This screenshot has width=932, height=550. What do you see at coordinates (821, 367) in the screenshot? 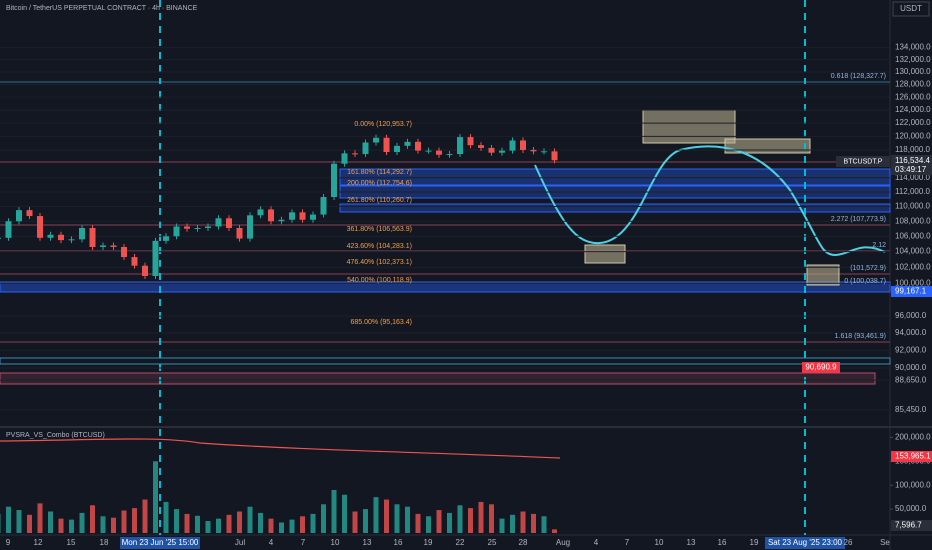
I see `red-level: 90,690.9` at bounding box center [821, 367].